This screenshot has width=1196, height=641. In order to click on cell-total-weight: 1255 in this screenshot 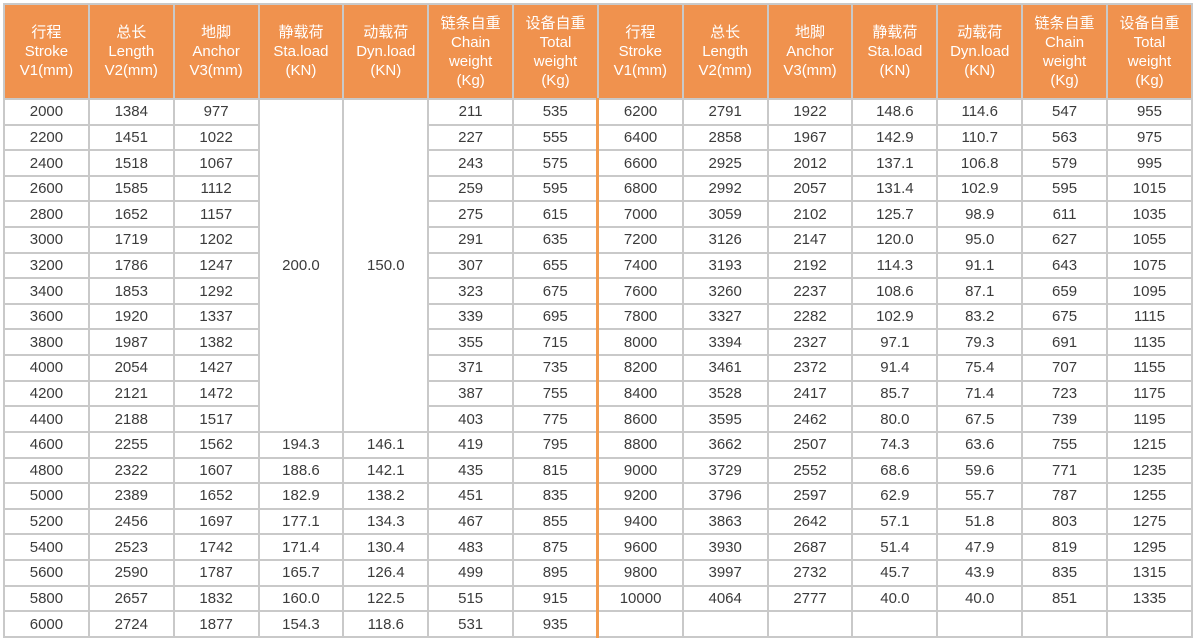, I will do `click(1149, 496)`.